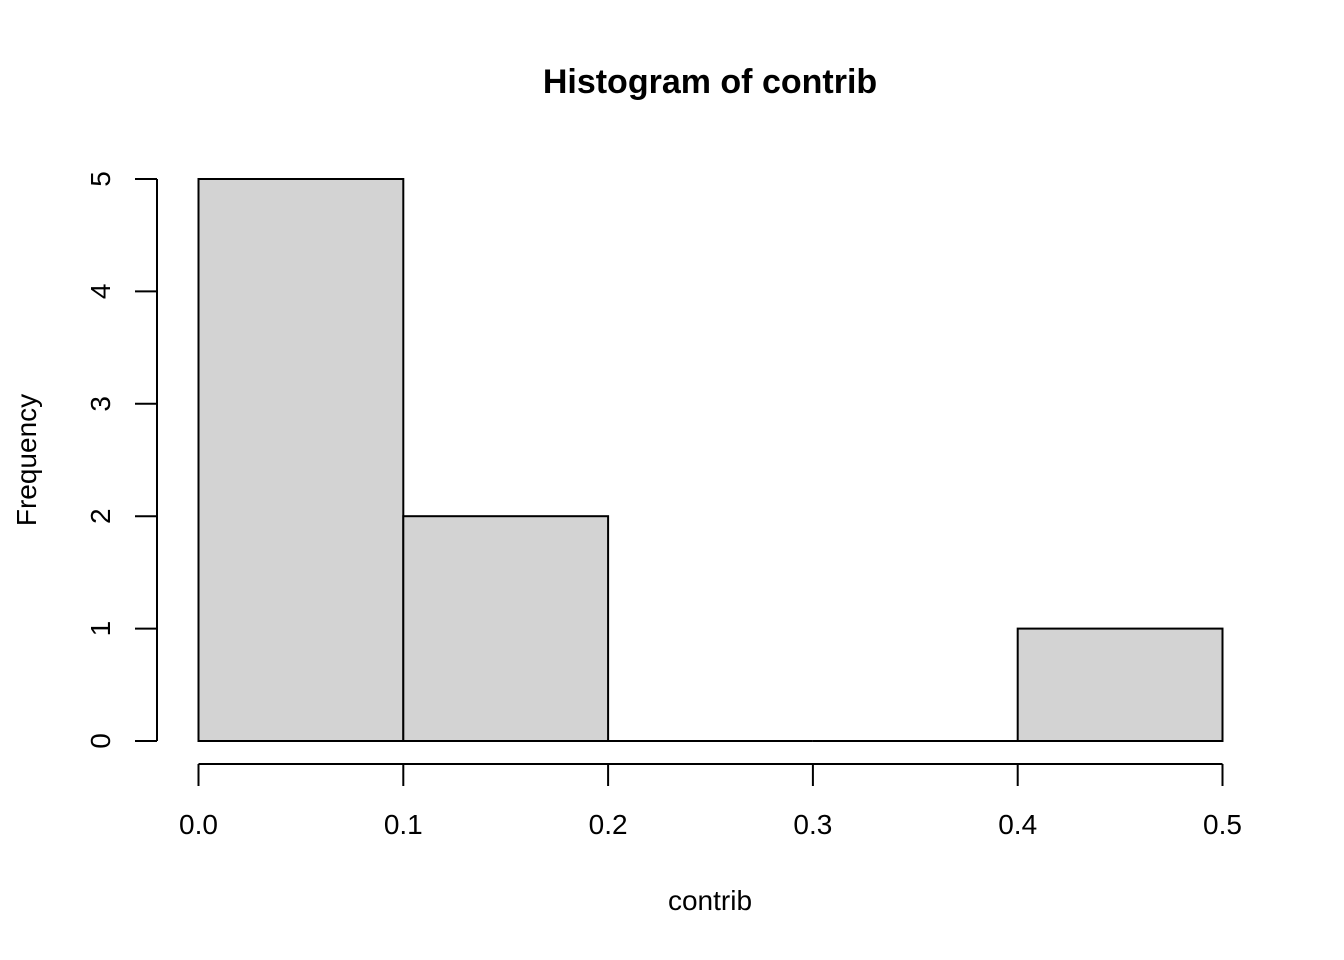  Describe the element at coordinates (608, 824) in the screenshot. I see `x-tick-label: 0.2` at that location.